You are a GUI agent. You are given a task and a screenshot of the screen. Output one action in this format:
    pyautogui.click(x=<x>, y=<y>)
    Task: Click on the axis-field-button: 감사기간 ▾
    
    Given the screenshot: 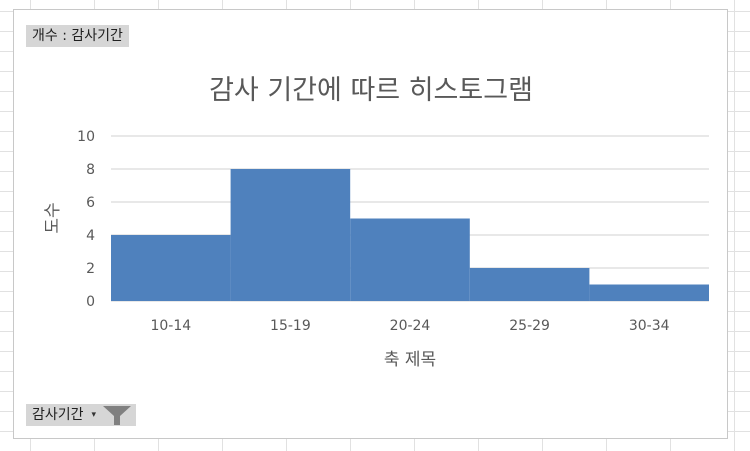 What is the action you would take?
    pyautogui.click(x=81, y=415)
    